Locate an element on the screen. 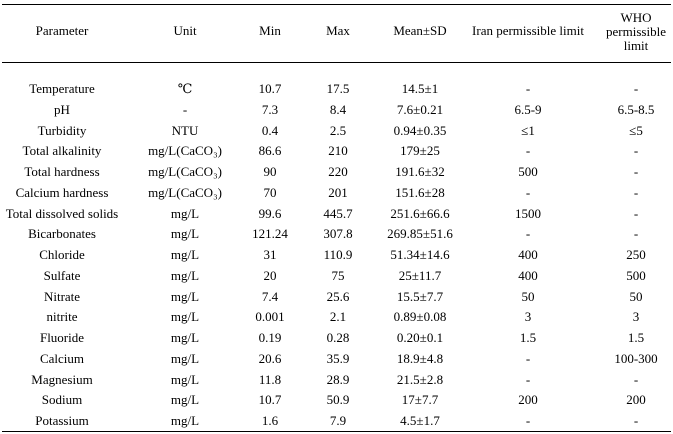 The width and height of the screenshot is (673, 434). cell: Magnesium is located at coordinates (62, 379).